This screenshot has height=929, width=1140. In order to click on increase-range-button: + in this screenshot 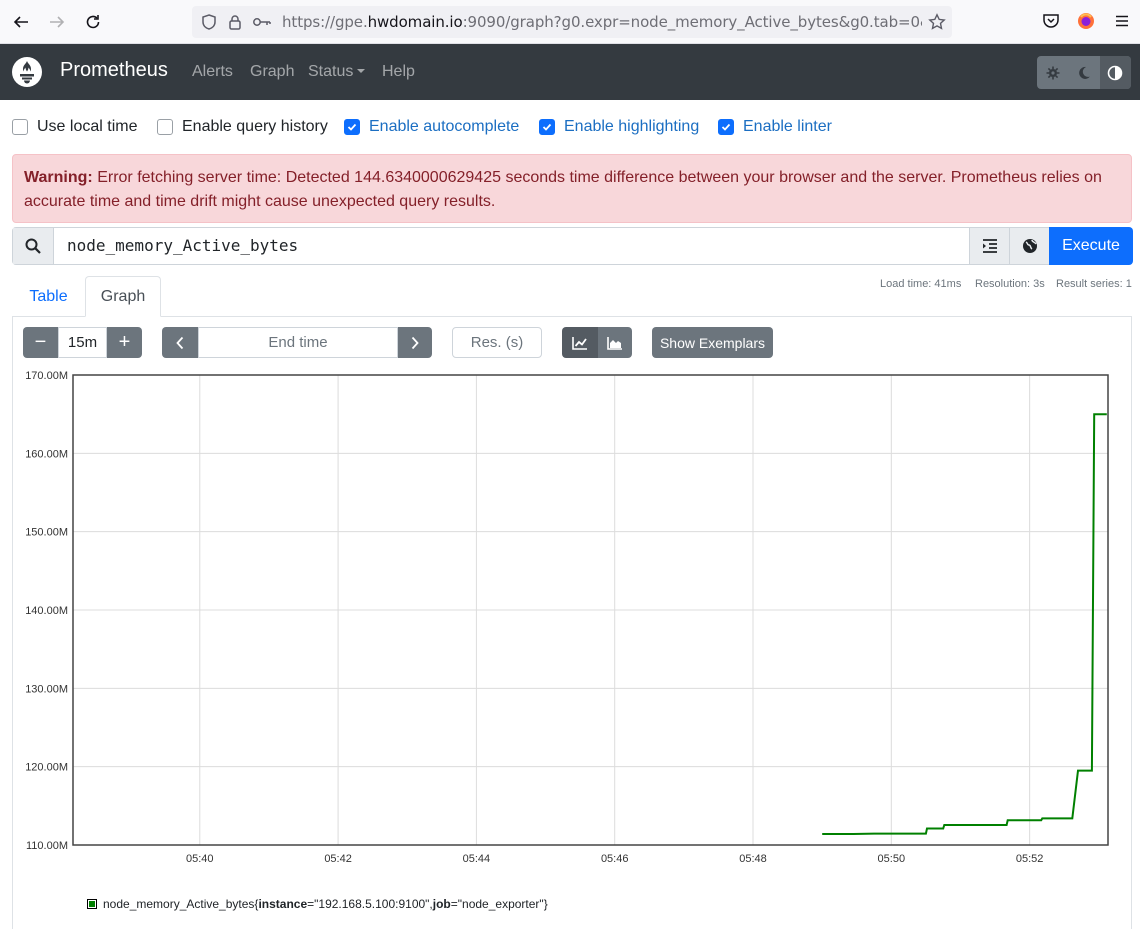, I will do `click(124, 342)`.